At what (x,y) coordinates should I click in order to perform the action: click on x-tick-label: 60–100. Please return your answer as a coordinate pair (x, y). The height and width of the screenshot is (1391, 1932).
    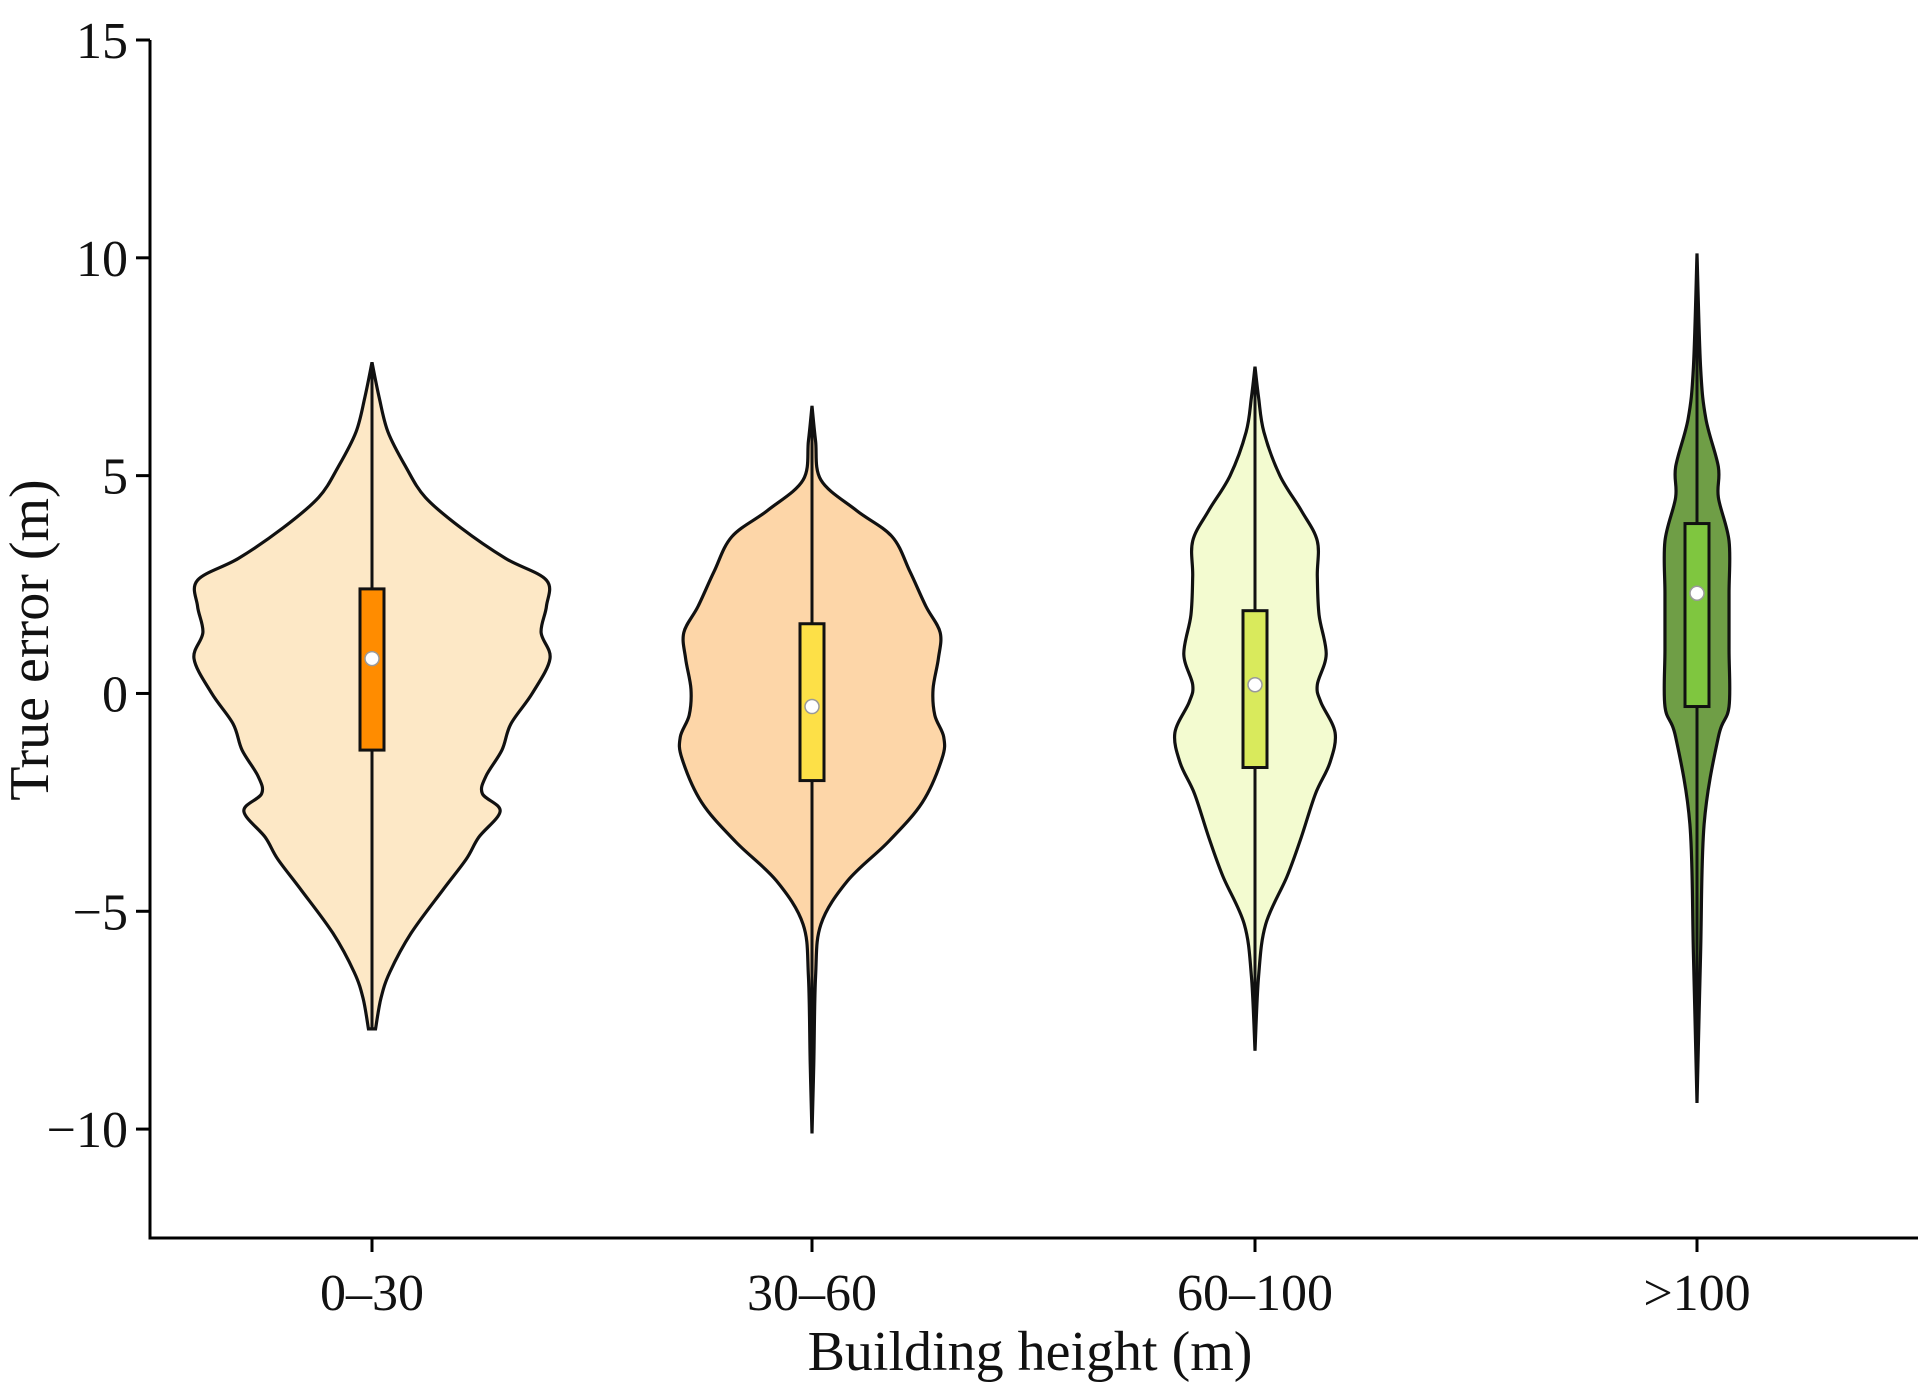
    Looking at the image, I should click on (1255, 1293).